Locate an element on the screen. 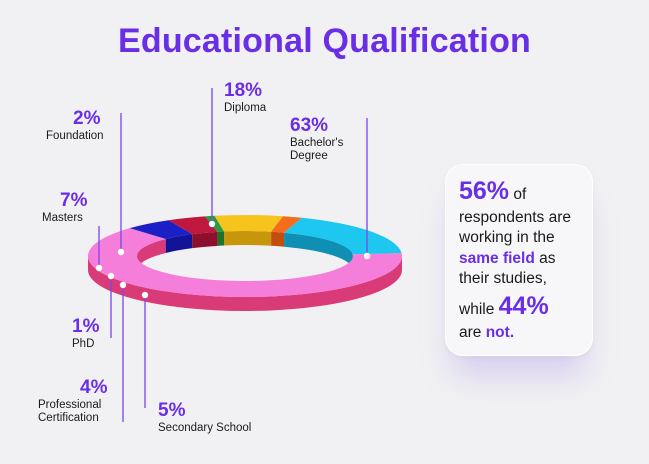 This screenshot has width=649, height=464. label-phd: 1% PhD is located at coordinates (85, 333).